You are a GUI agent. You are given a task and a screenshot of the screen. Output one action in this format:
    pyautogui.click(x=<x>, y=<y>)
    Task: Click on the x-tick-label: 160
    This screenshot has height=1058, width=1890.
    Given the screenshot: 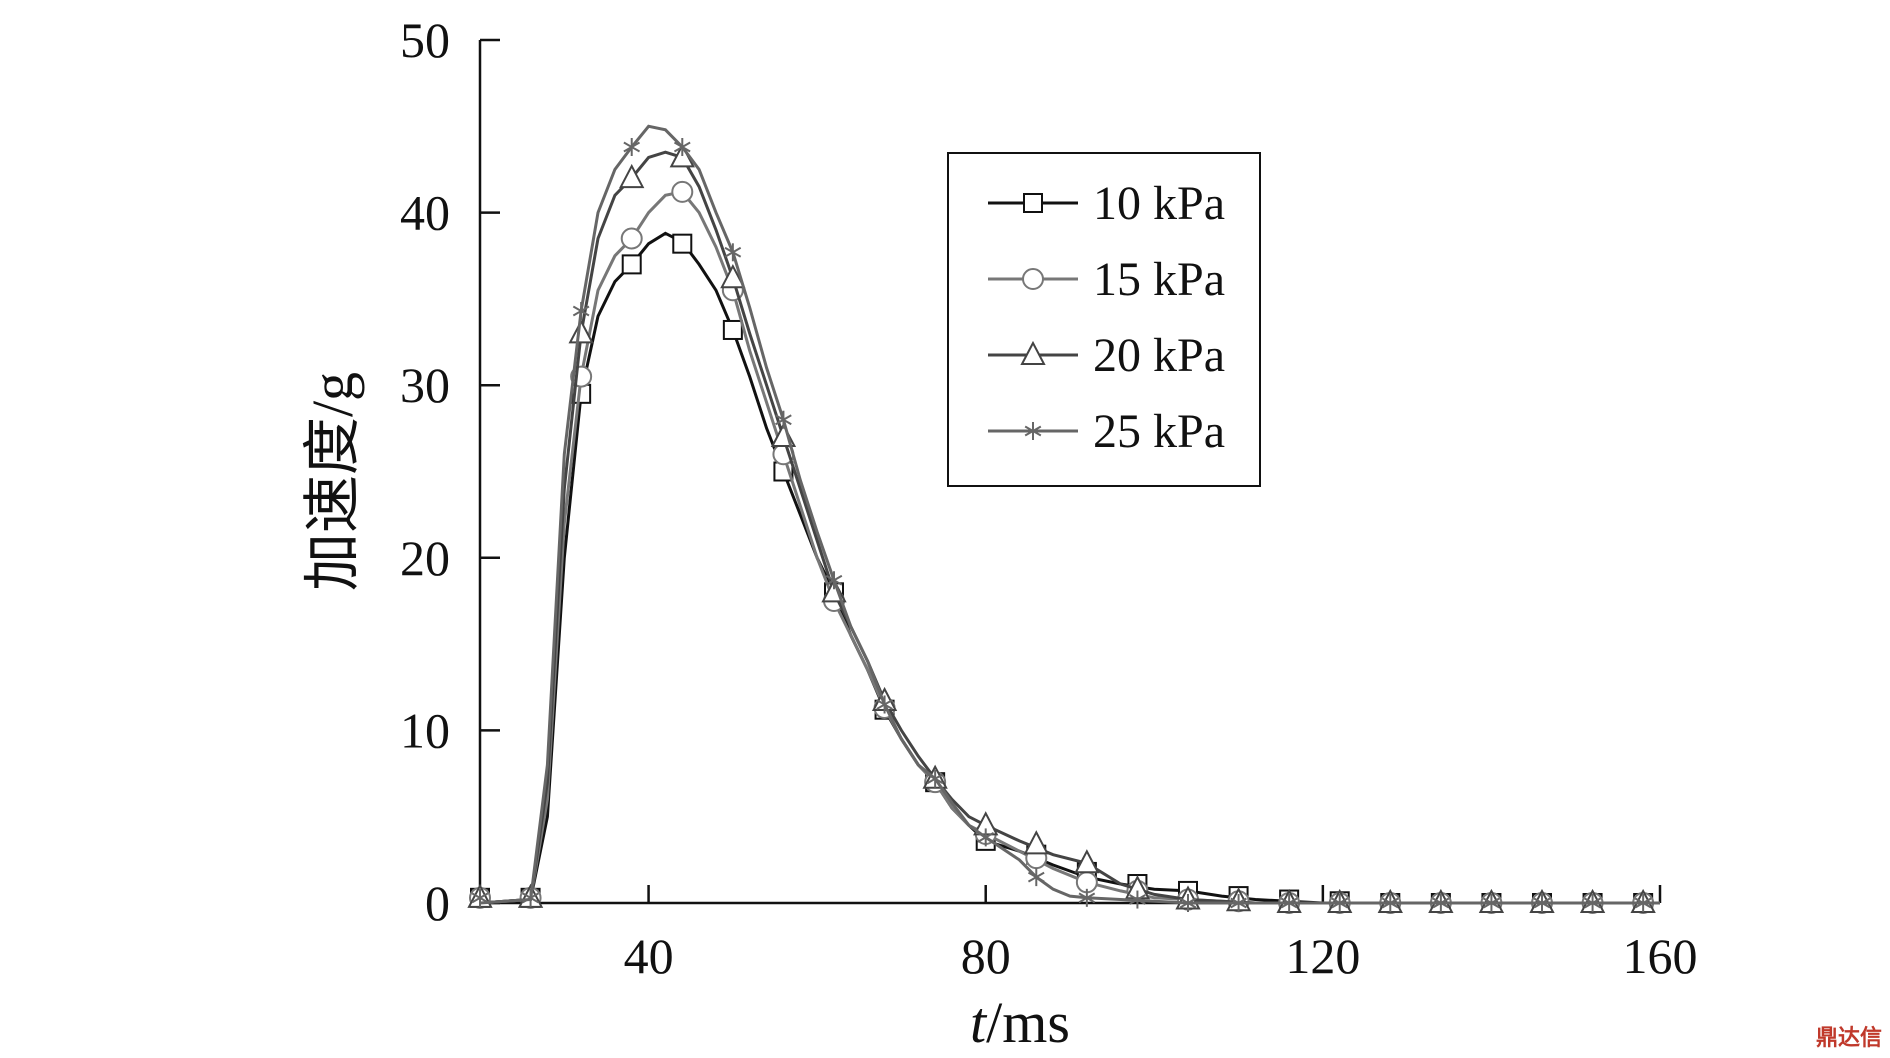 What is the action you would take?
    pyautogui.click(x=1660, y=956)
    